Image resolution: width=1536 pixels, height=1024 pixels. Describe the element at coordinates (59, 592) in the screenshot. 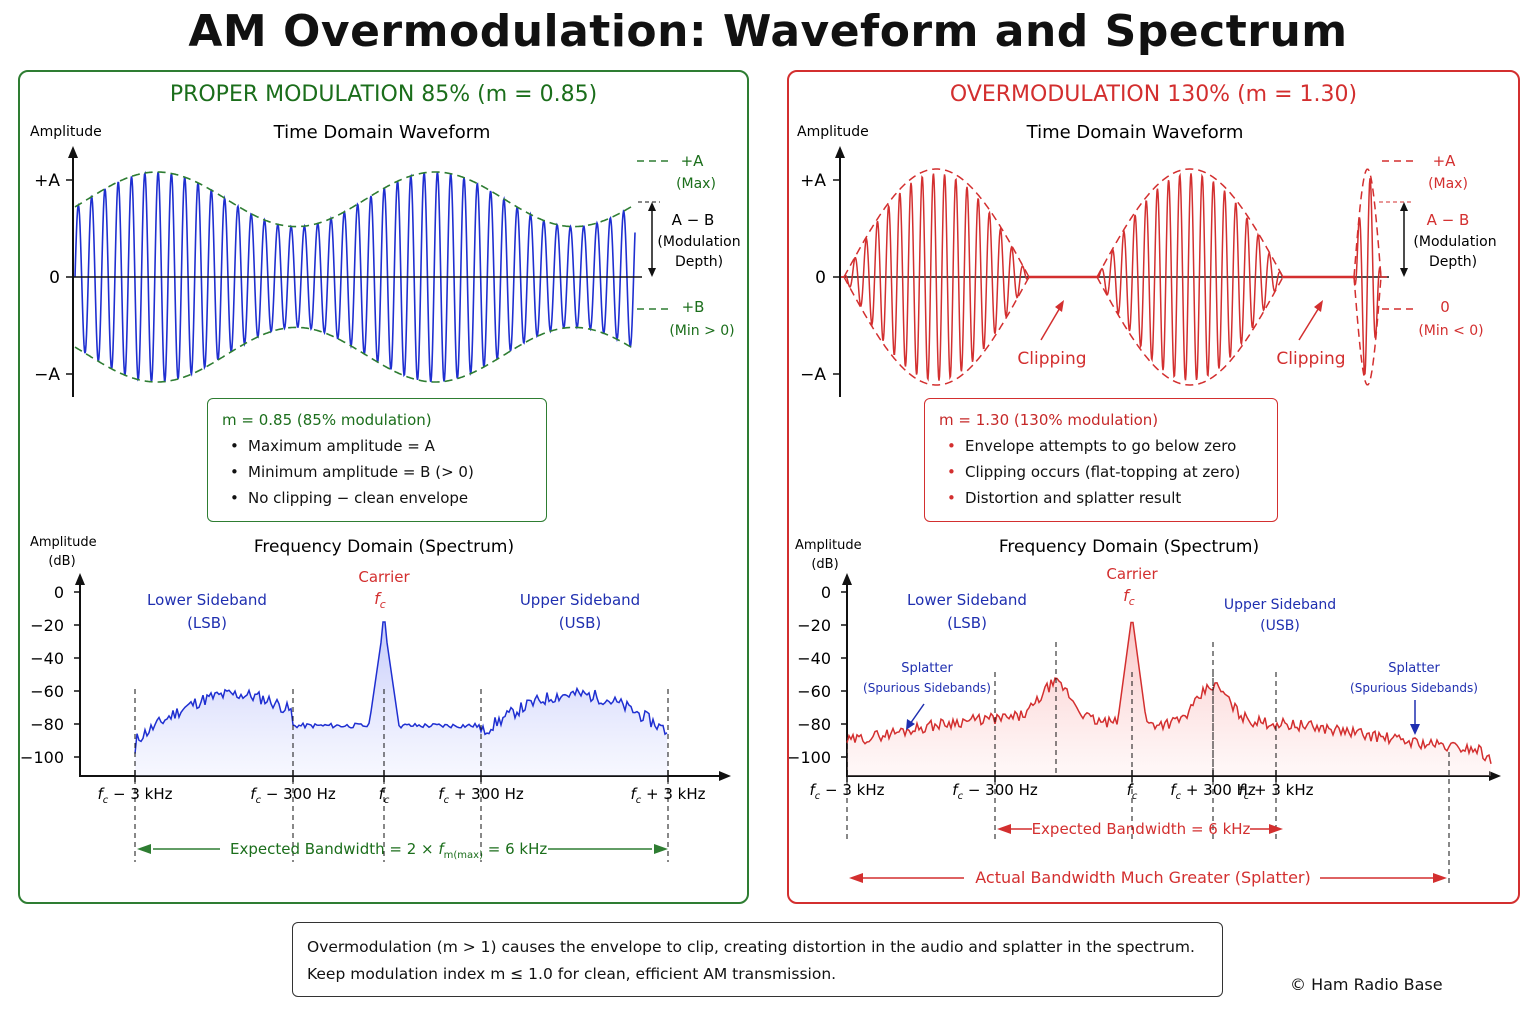

I see `proper-db-tick-label: 0` at that location.